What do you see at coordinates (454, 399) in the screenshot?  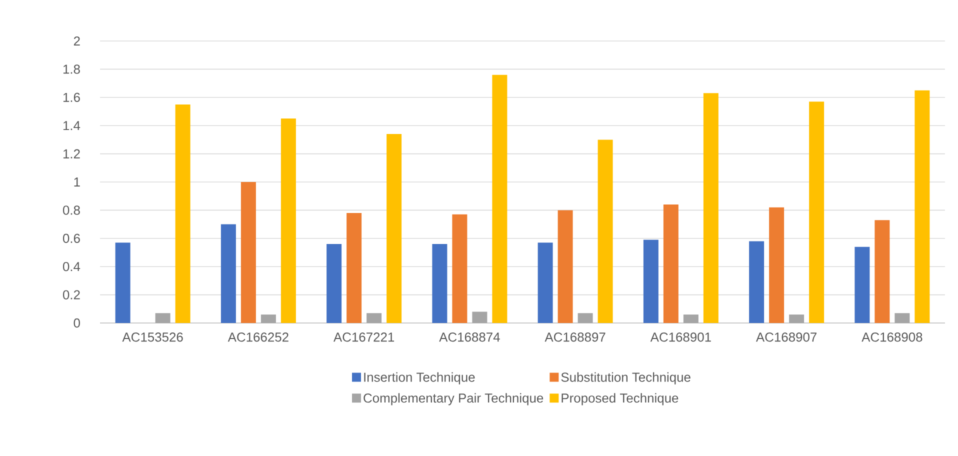 I see `legend-label: Complementary Pair Technique` at bounding box center [454, 399].